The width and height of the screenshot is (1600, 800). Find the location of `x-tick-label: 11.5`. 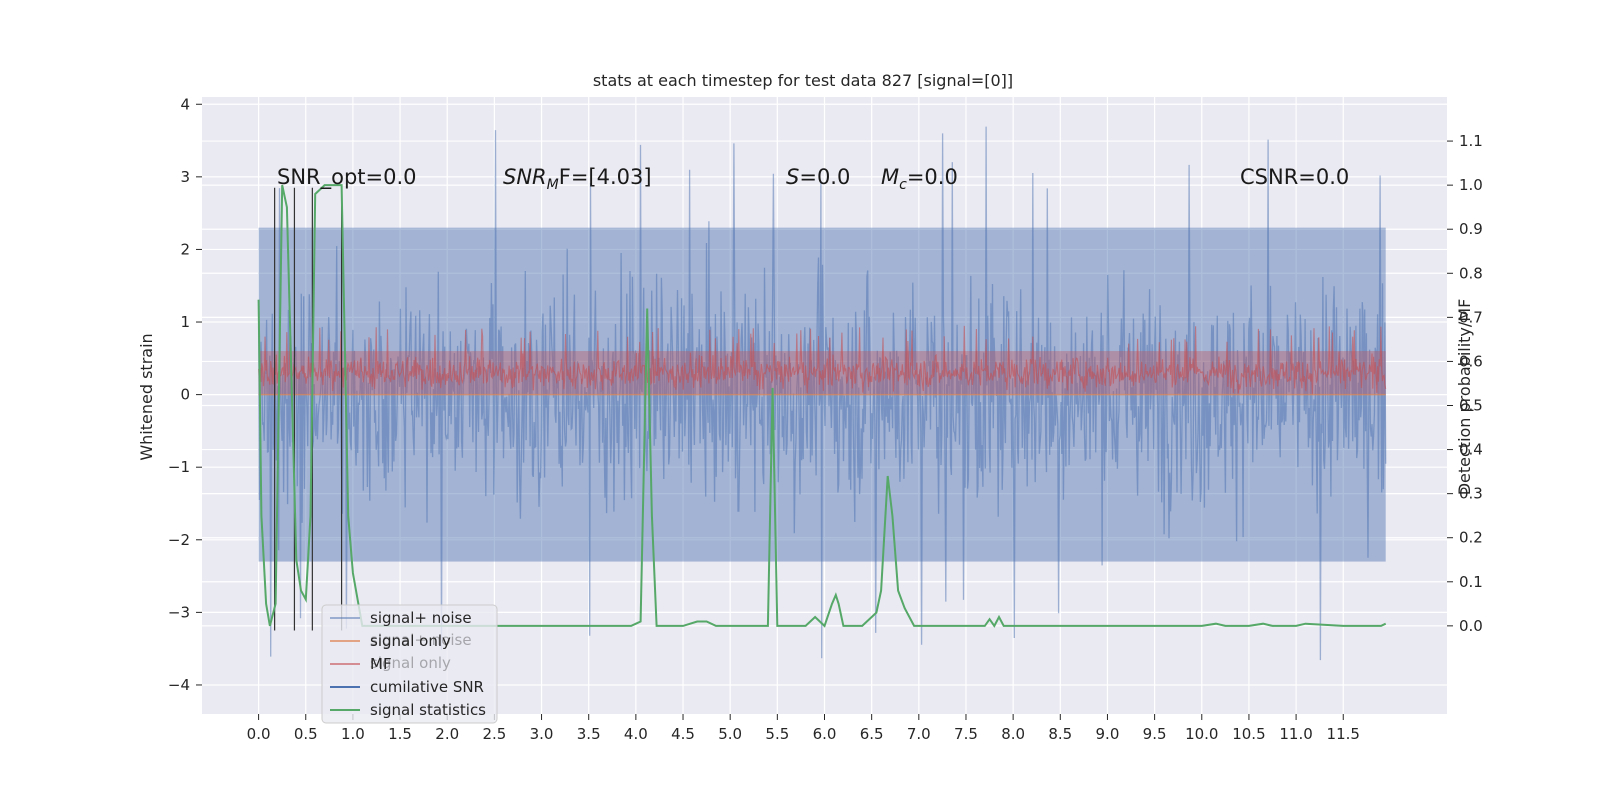

x-tick-label: 11.5 is located at coordinates (1343, 734).